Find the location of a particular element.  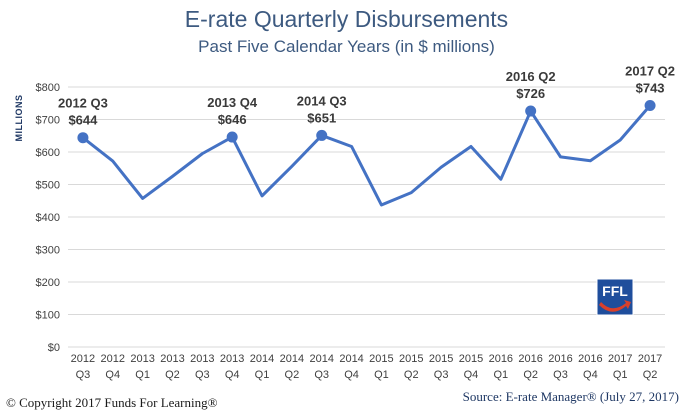

y-tick-label: $200 is located at coordinates (48, 283).